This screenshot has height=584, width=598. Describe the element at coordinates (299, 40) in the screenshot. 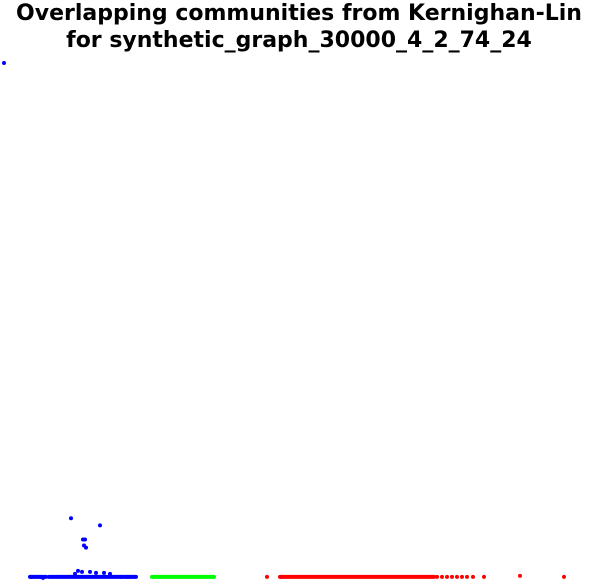

I see `chart-subtitle: for synthetic_graph_30000_4_2_74_24` at that location.